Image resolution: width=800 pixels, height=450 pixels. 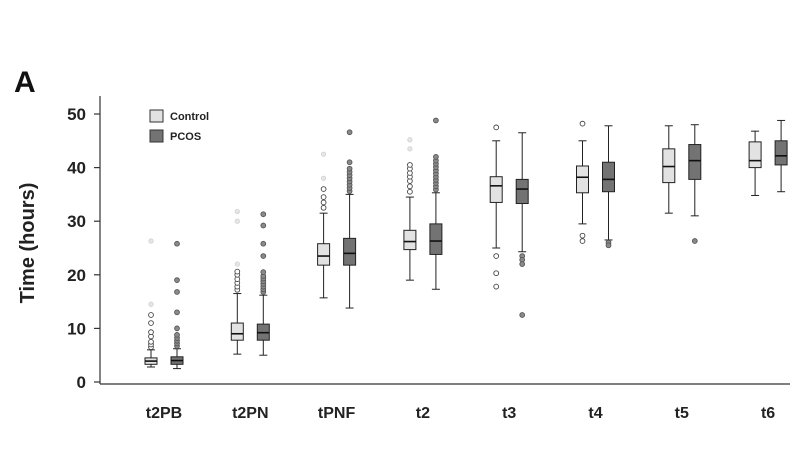 I want to click on x-tick-label: t2PN, so click(x=250, y=413).